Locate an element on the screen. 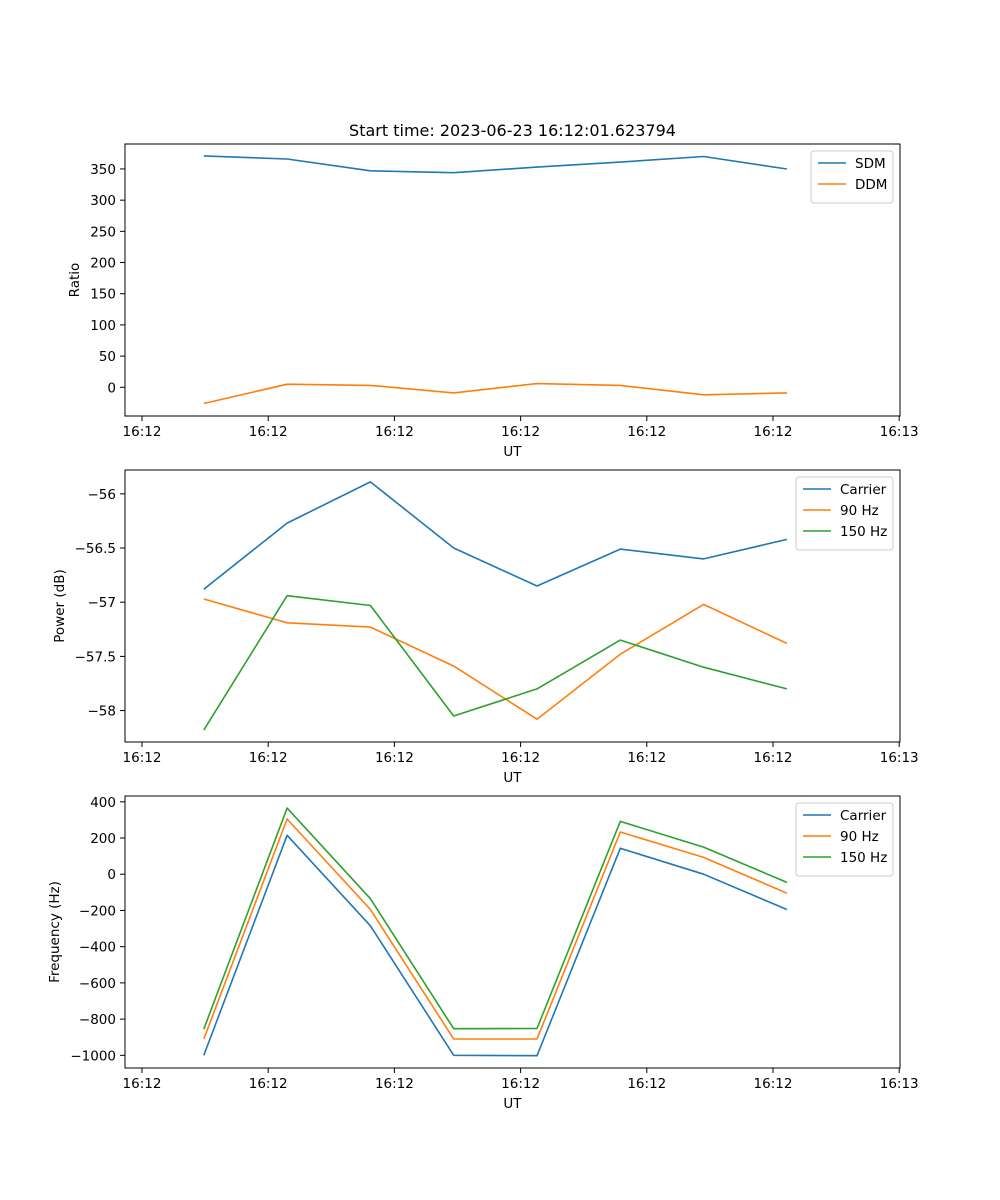 The height and width of the screenshot is (1200, 1000). y-tick-label: −57 is located at coordinates (102, 603).